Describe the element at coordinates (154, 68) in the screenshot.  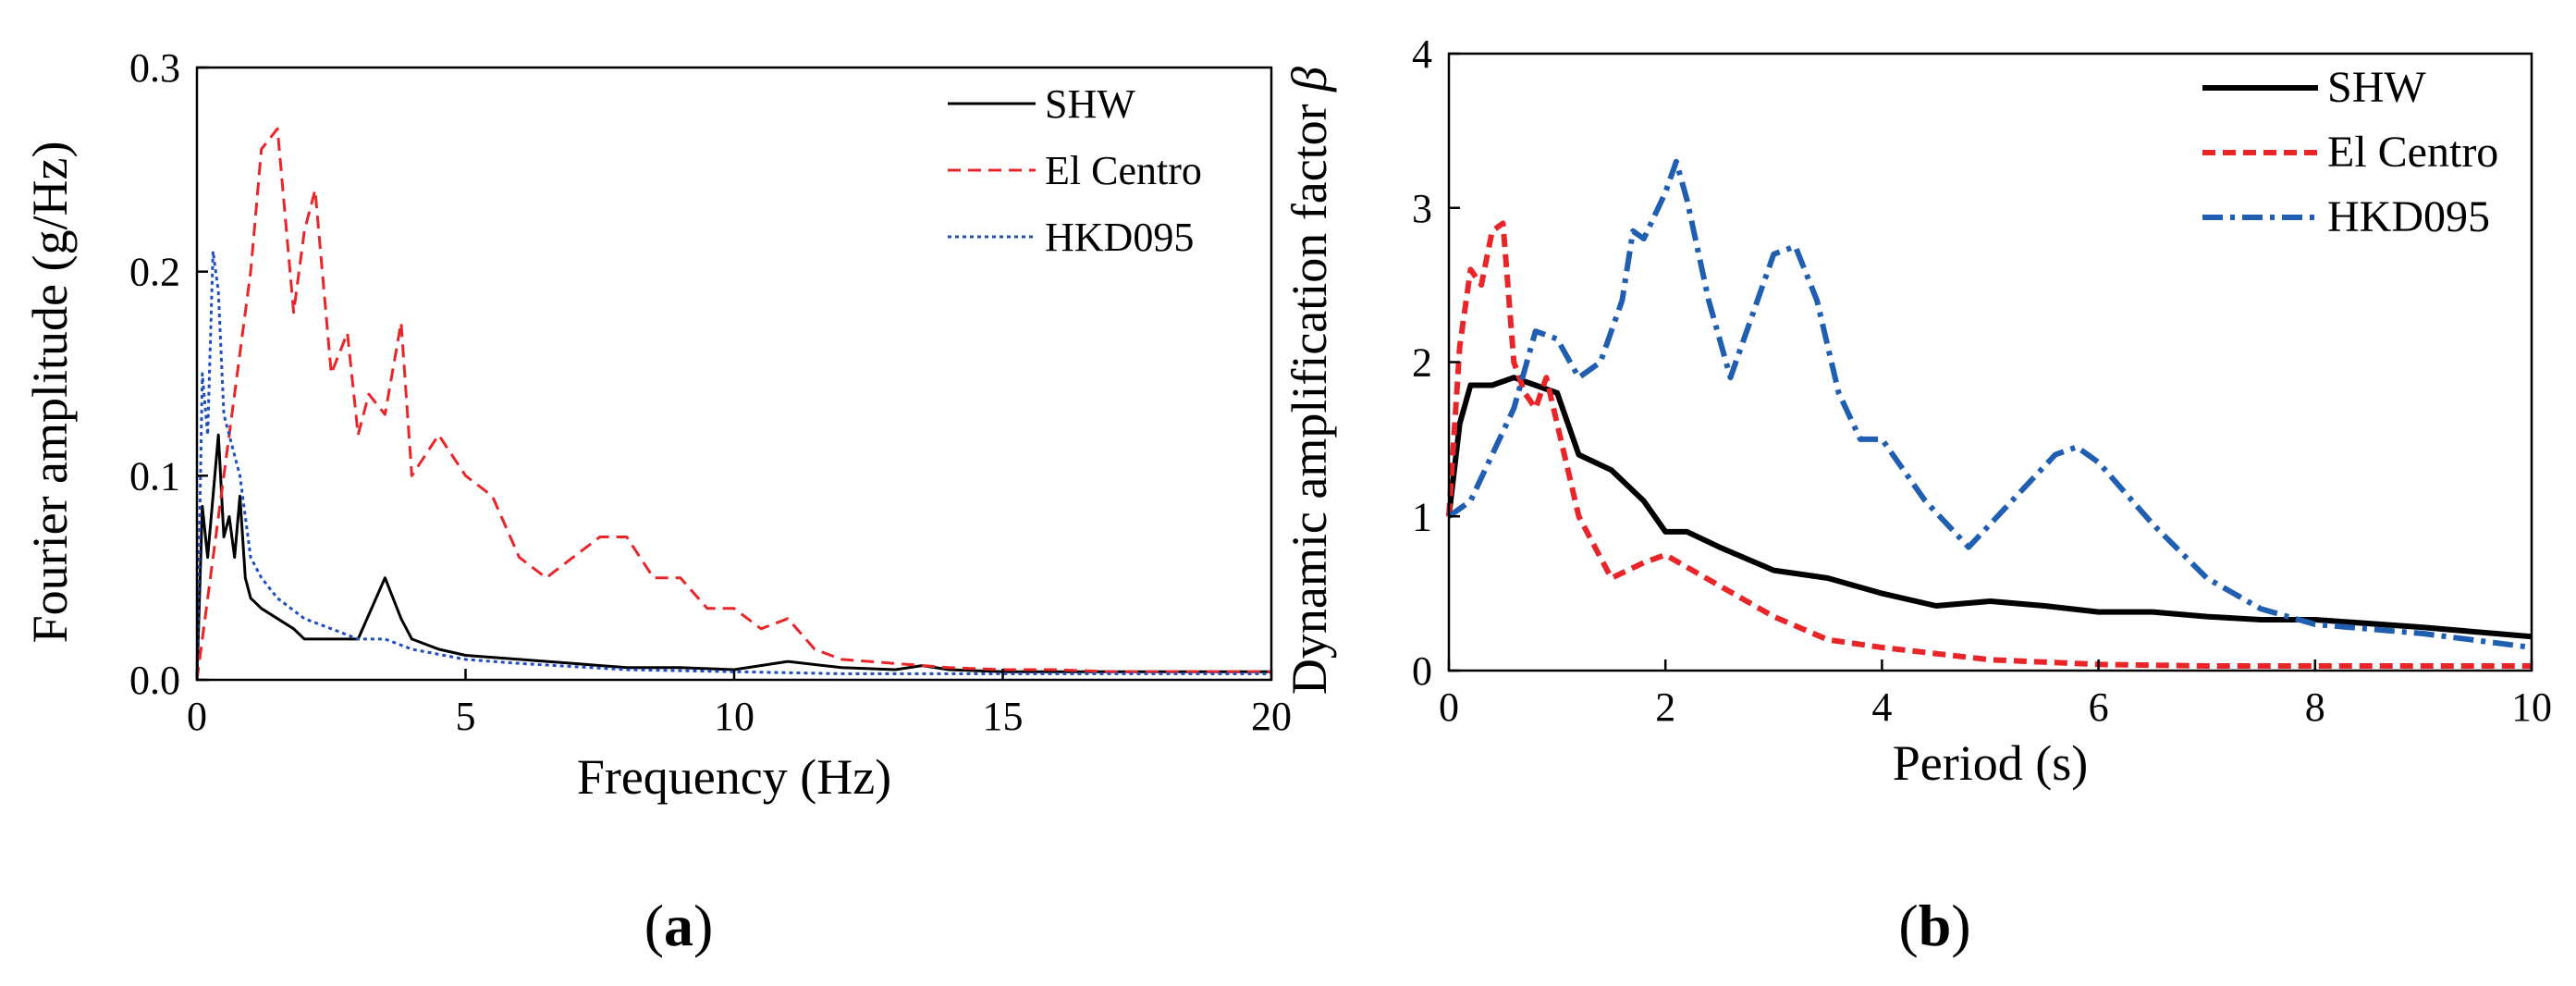
I see `y-tick-label-a: 0.3` at that location.